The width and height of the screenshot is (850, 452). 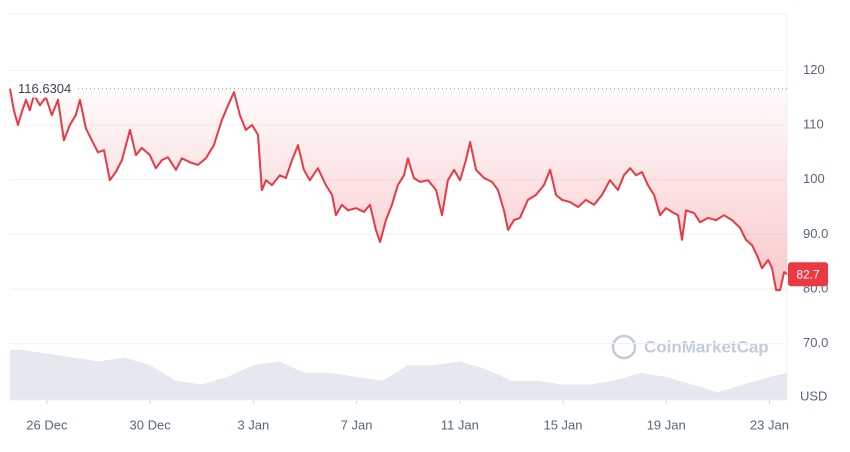 What do you see at coordinates (813, 395) in the screenshot?
I see `currency-label: USD` at bounding box center [813, 395].